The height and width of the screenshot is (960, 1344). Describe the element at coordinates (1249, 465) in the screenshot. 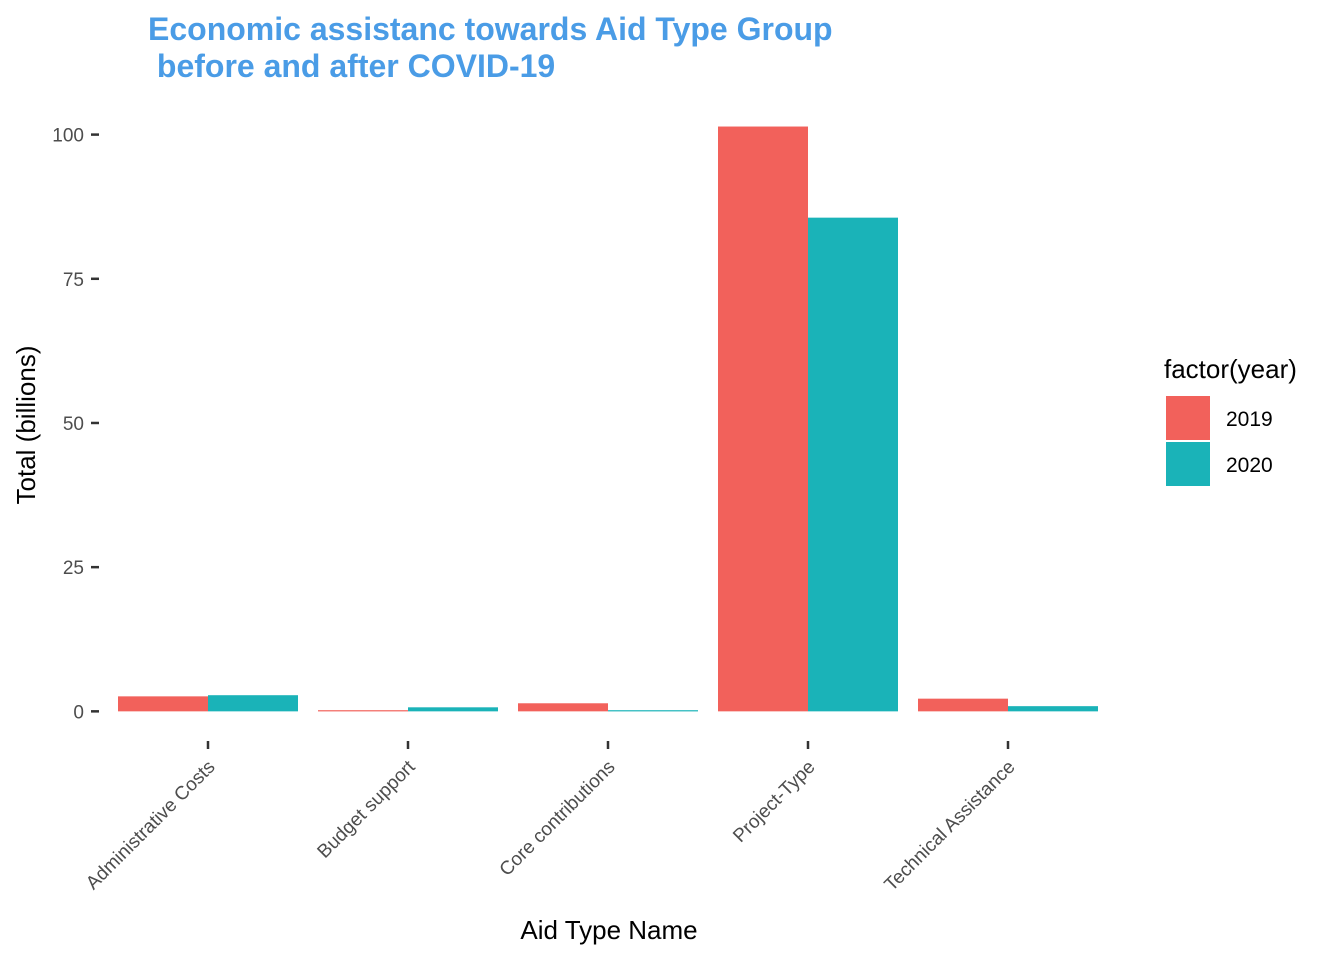

I see `legend-label-2020: 2020` at that location.